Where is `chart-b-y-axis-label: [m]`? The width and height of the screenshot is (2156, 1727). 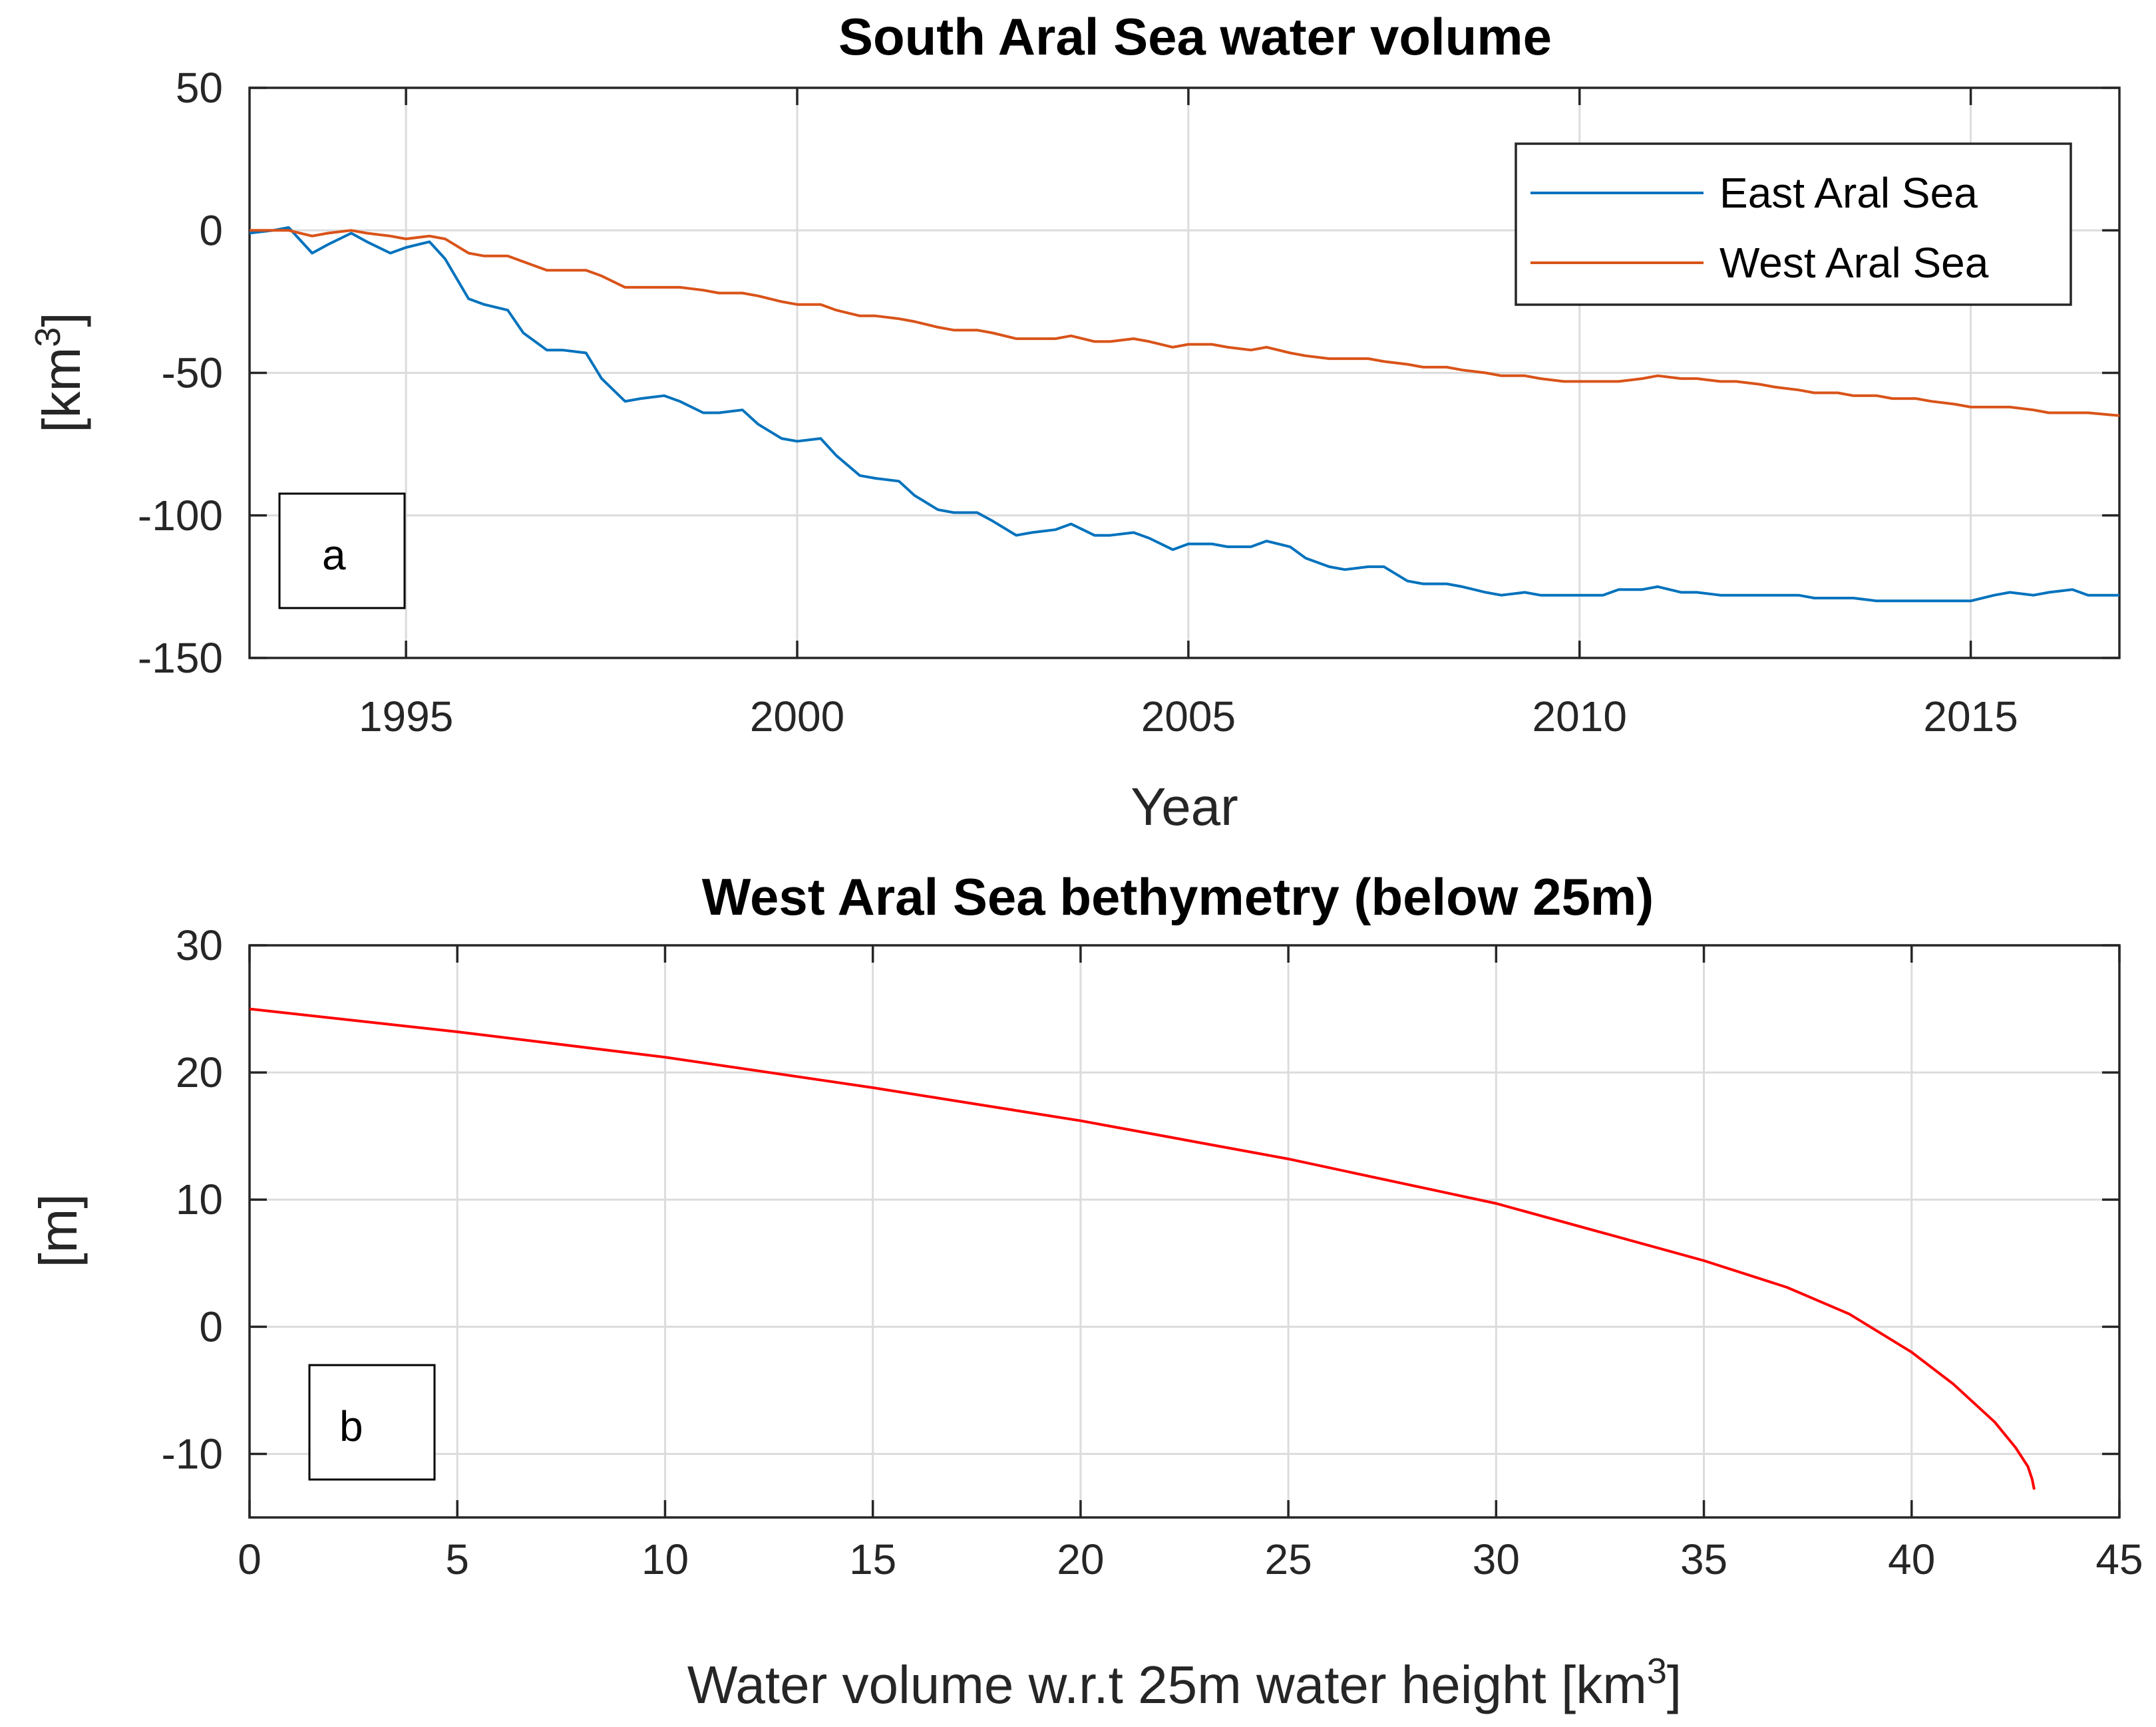 chart-b-y-axis-label: [m] is located at coordinates (58, 1230).